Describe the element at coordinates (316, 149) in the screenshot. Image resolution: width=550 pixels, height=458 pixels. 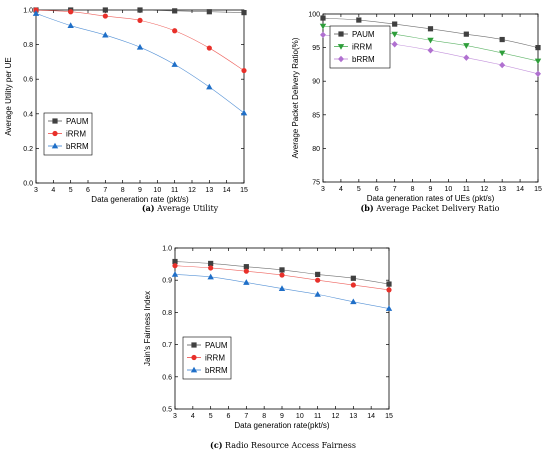
I see `y-tick-label: 80` at that location.